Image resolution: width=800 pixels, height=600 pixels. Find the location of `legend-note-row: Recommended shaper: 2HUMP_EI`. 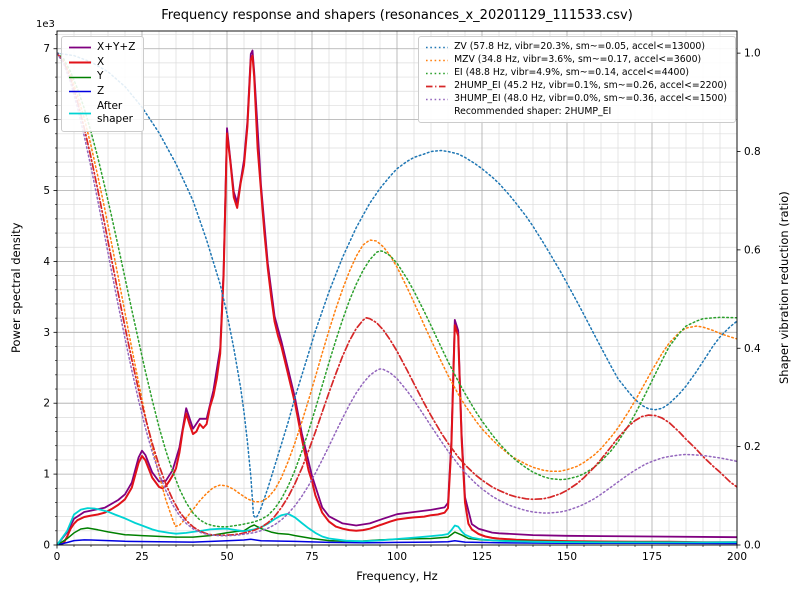

legend-note-row: Recommended shaper: 2HUMP_EI is located at coordinates (576, 112).